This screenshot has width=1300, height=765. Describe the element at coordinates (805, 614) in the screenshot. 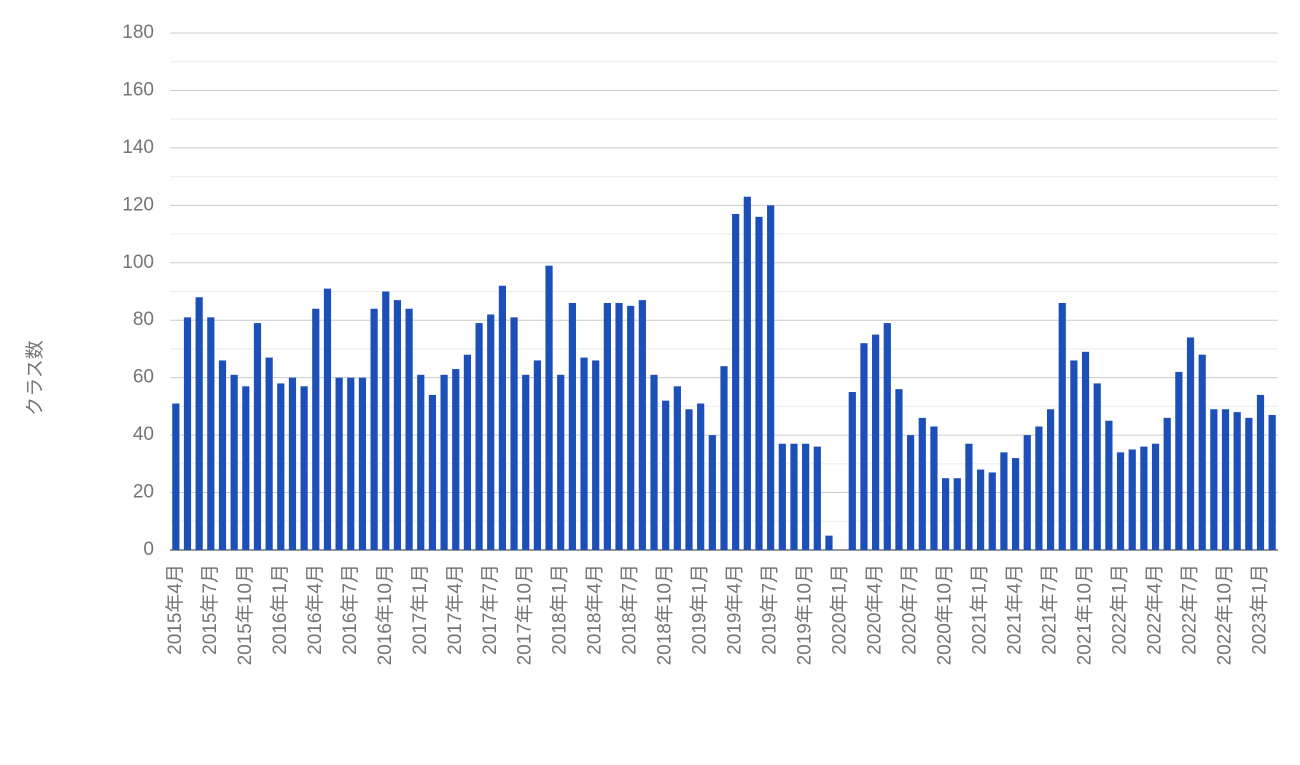

I see `x-tick-label: 2019年10月` at that location.